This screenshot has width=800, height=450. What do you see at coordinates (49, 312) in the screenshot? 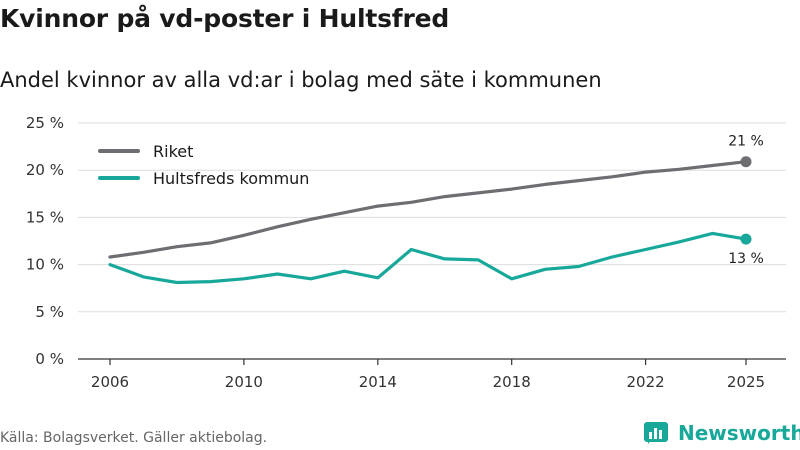
I see `y-tick-label: 5 %` at bounding box center [49, 312].